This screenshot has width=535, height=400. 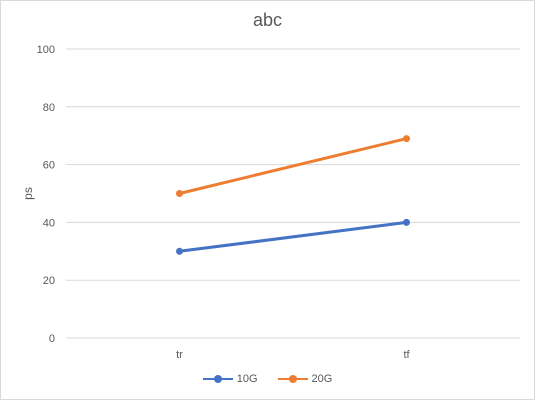 I want to click on legend-marker-20g, so click(x=292, y=379).